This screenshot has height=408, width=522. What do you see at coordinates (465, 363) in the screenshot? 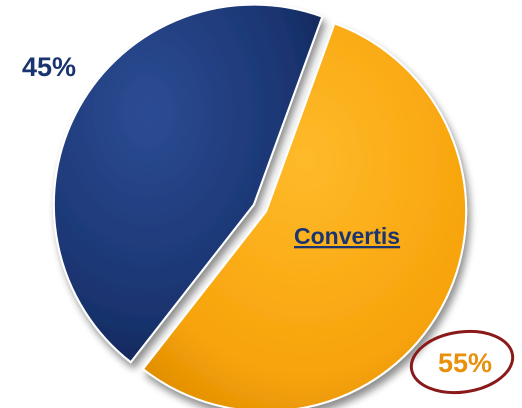
I see `slice-value-label-55: 55%` at bounding box center [465, 363].